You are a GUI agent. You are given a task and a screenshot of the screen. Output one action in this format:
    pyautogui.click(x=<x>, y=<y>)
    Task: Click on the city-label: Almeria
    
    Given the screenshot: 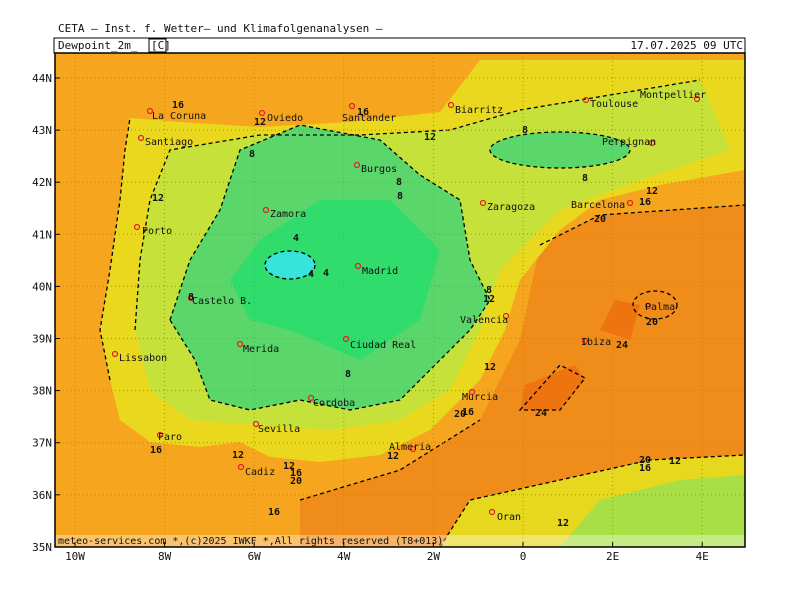 What is the action you would take?
    pyautogui.click(x=410, y=447)
    